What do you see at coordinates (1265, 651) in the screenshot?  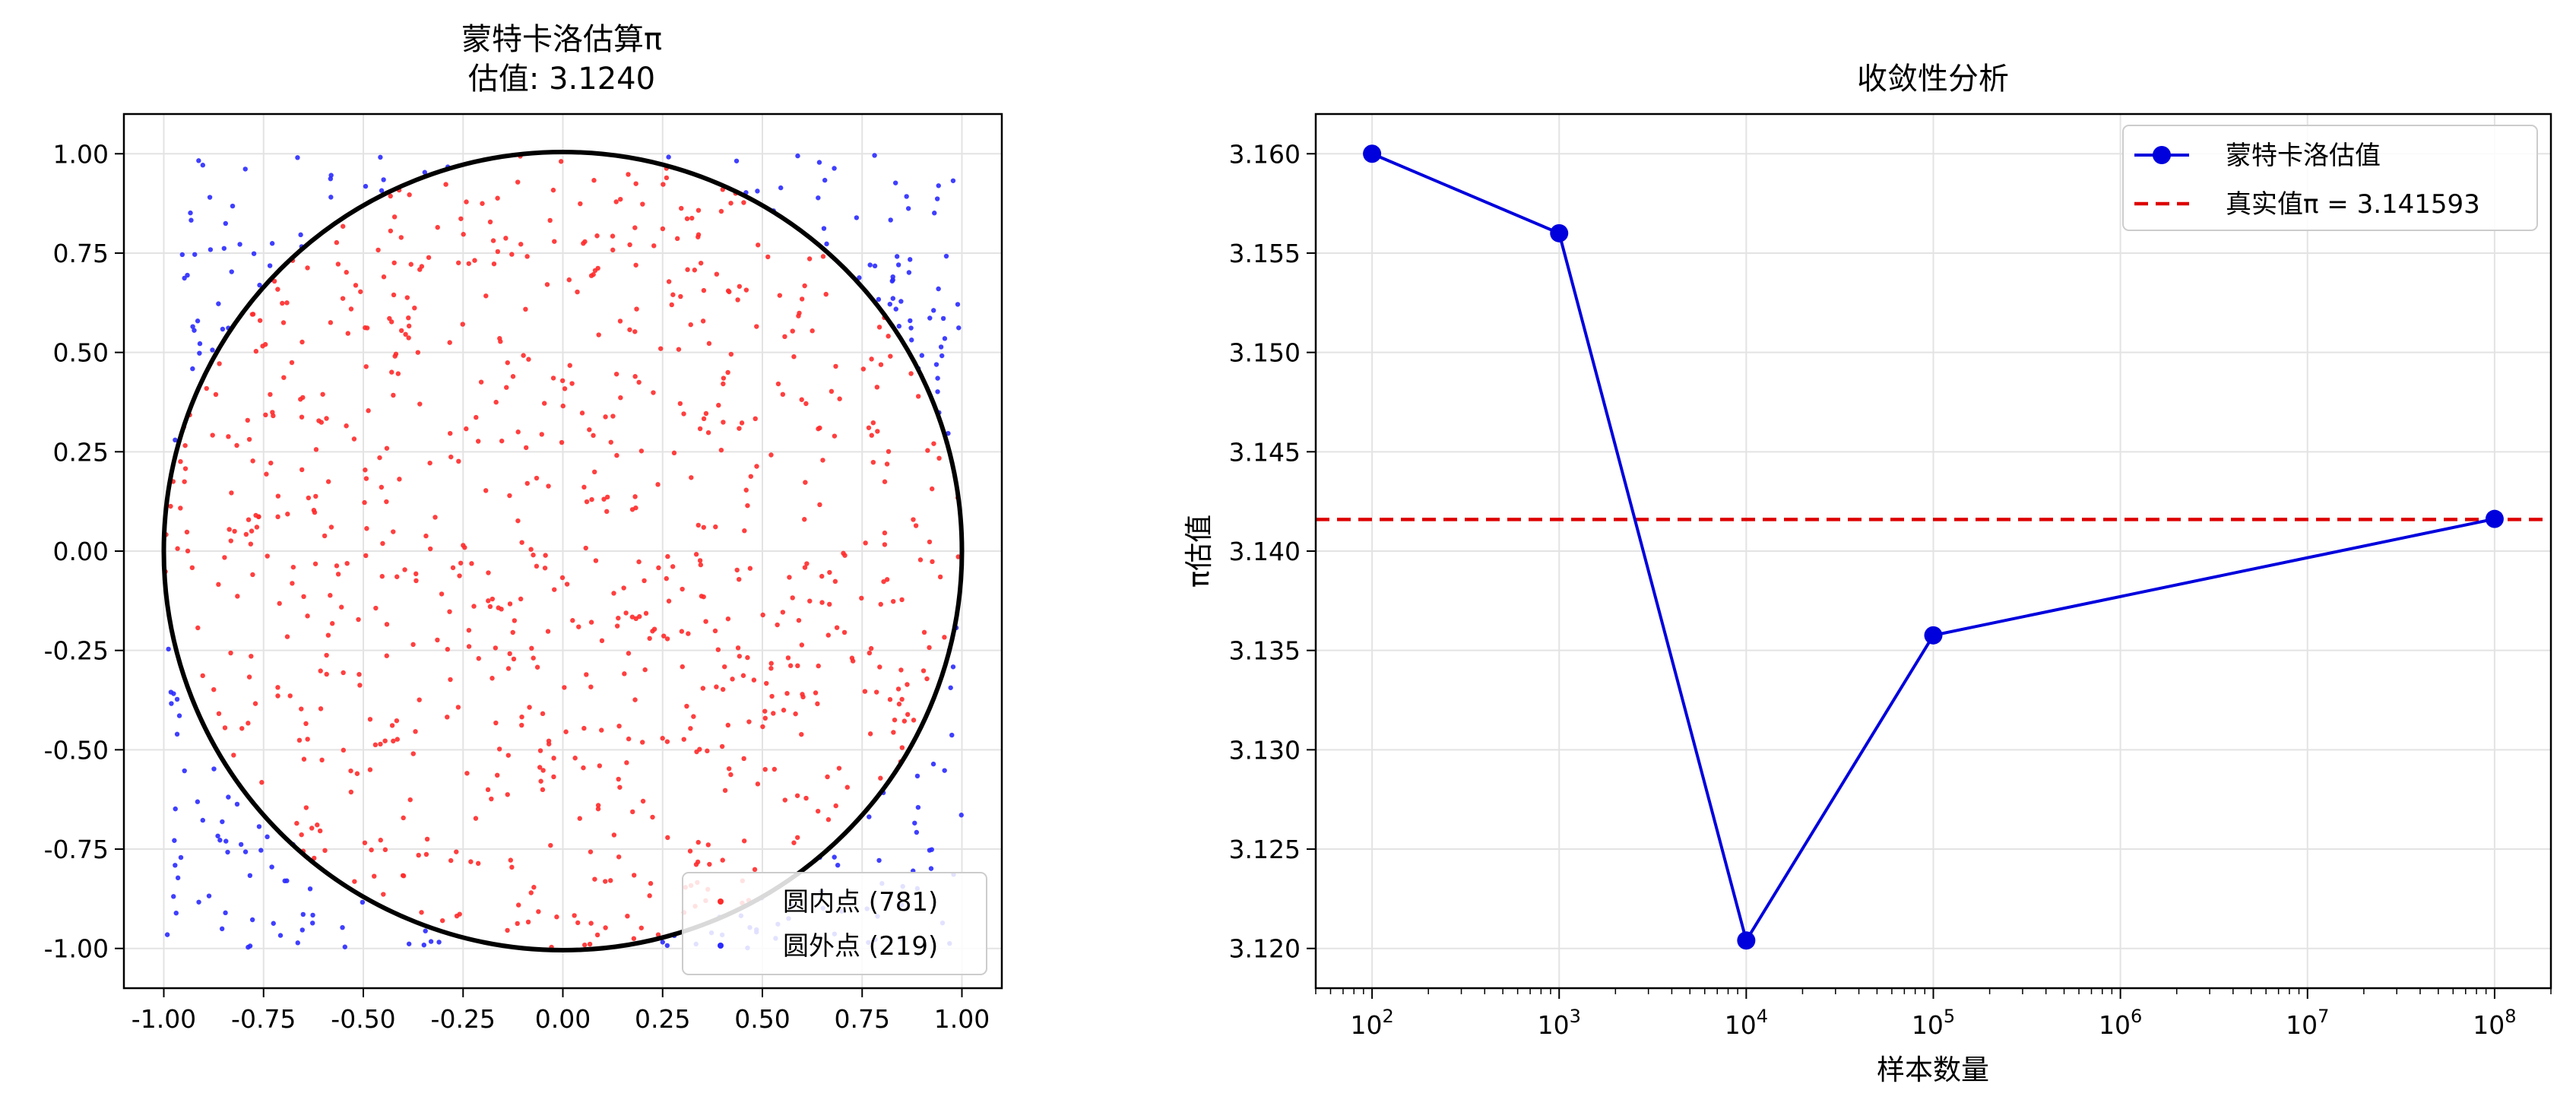 I see `y-tick-label: 3.135` at bounding box center [1265, 651].